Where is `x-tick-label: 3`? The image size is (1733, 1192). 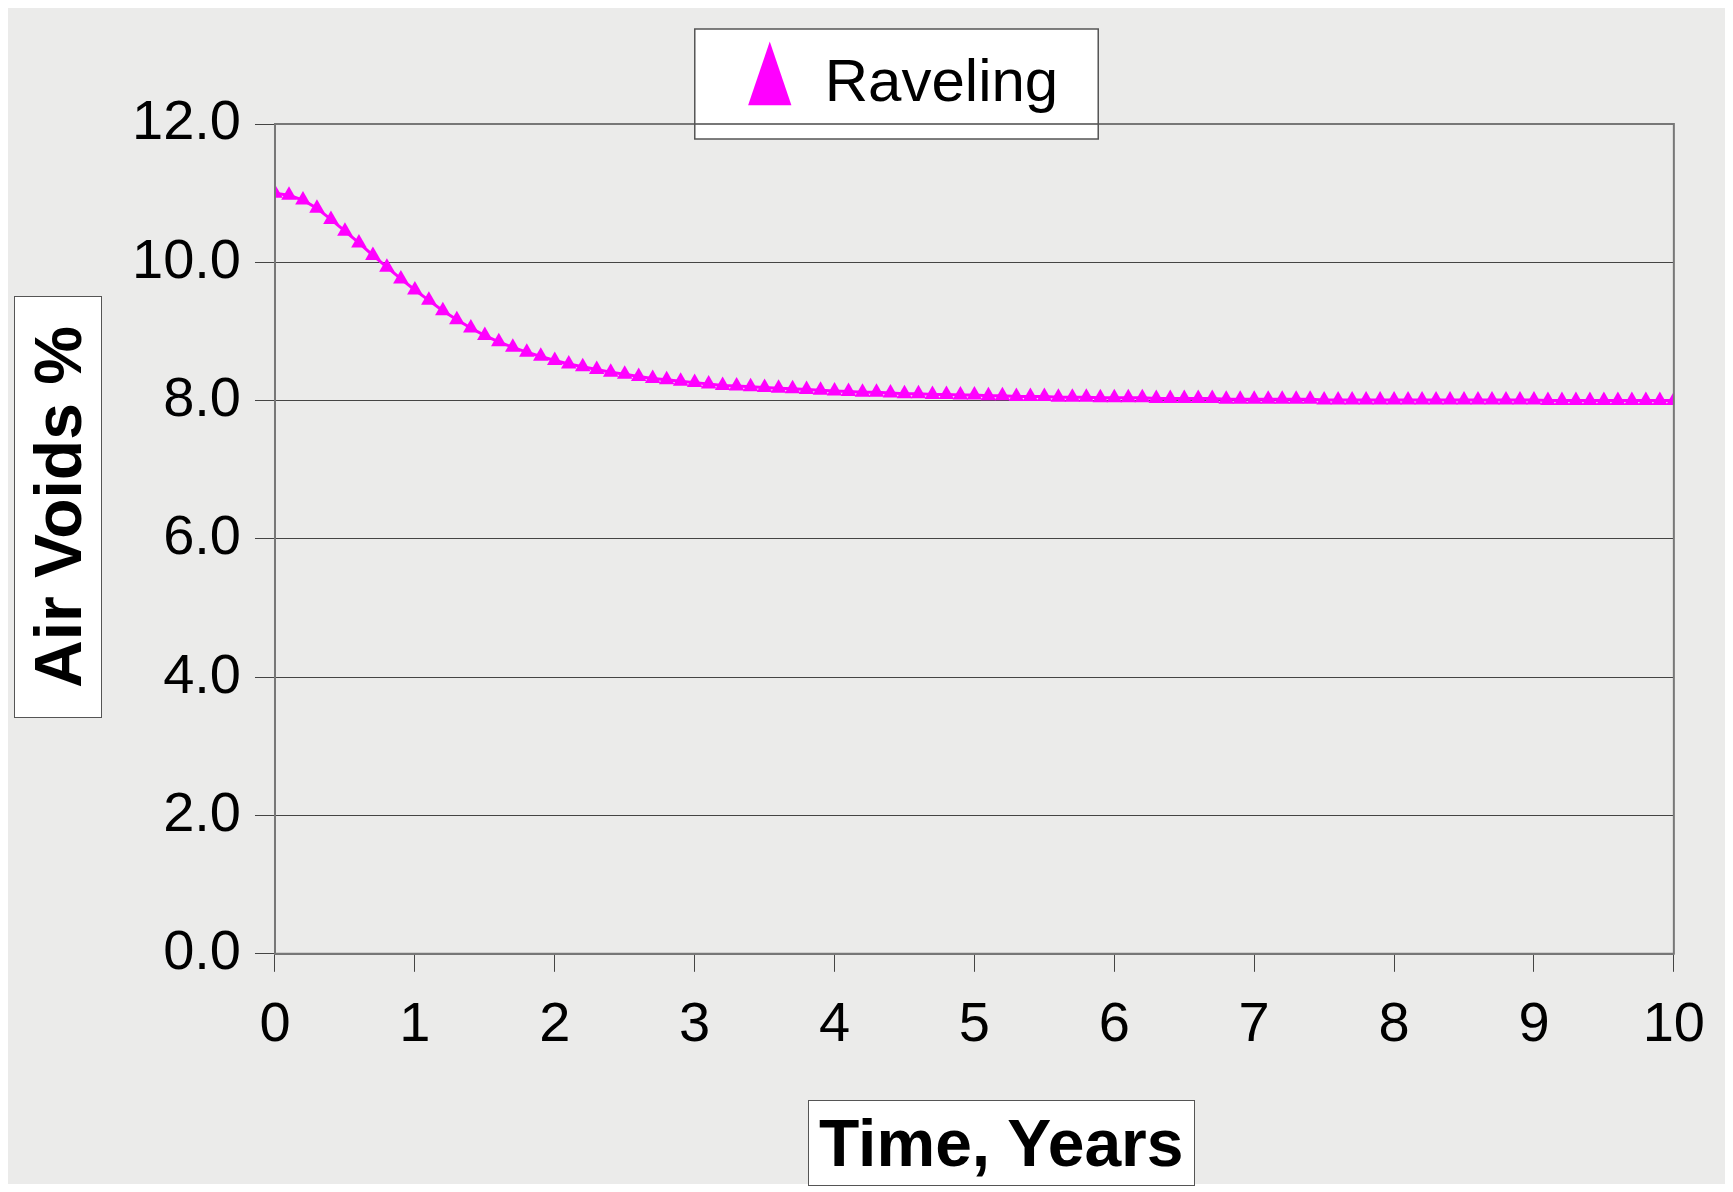
x-tick-label: 3 is located at coordinates (695, 1021).